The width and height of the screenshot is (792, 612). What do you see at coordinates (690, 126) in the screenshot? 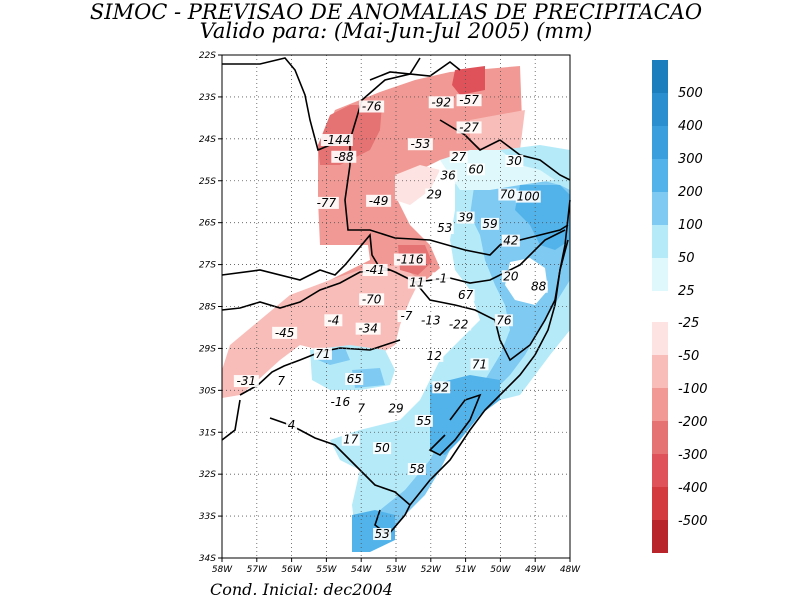
I see `colorbar-label: 400` at bounding box center [690, 126].